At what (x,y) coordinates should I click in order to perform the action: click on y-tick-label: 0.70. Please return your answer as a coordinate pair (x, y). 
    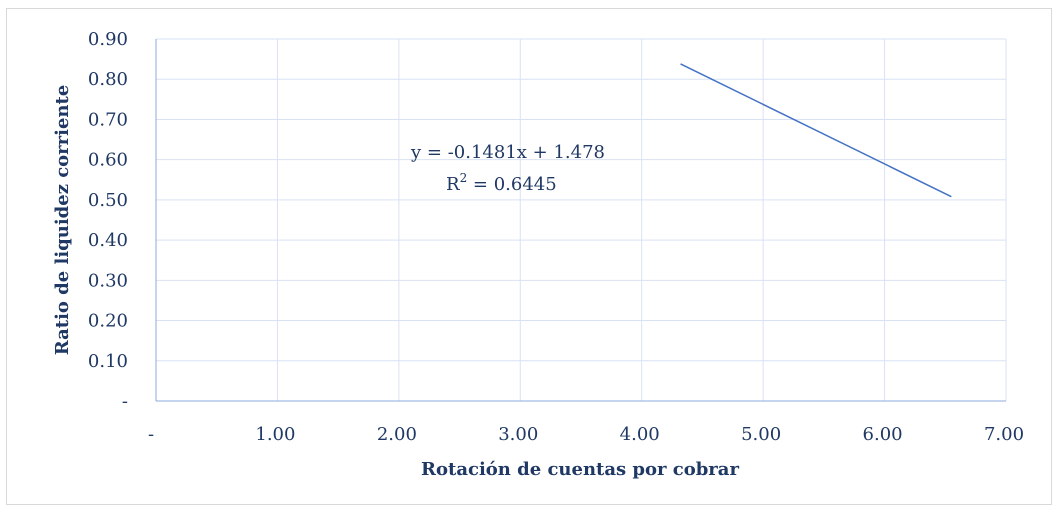
    Looking at the image, I should click on (108, 119).